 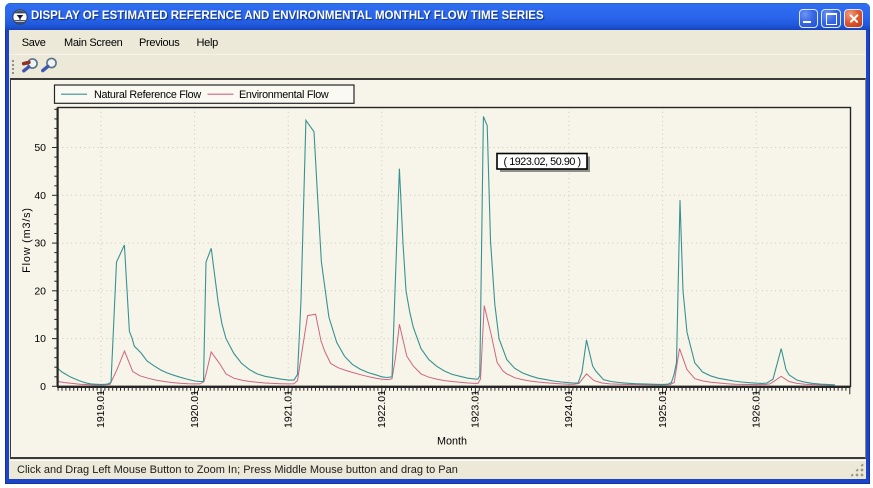 I want to click on svg-text: 1920.01, so click(x=195, y=409).